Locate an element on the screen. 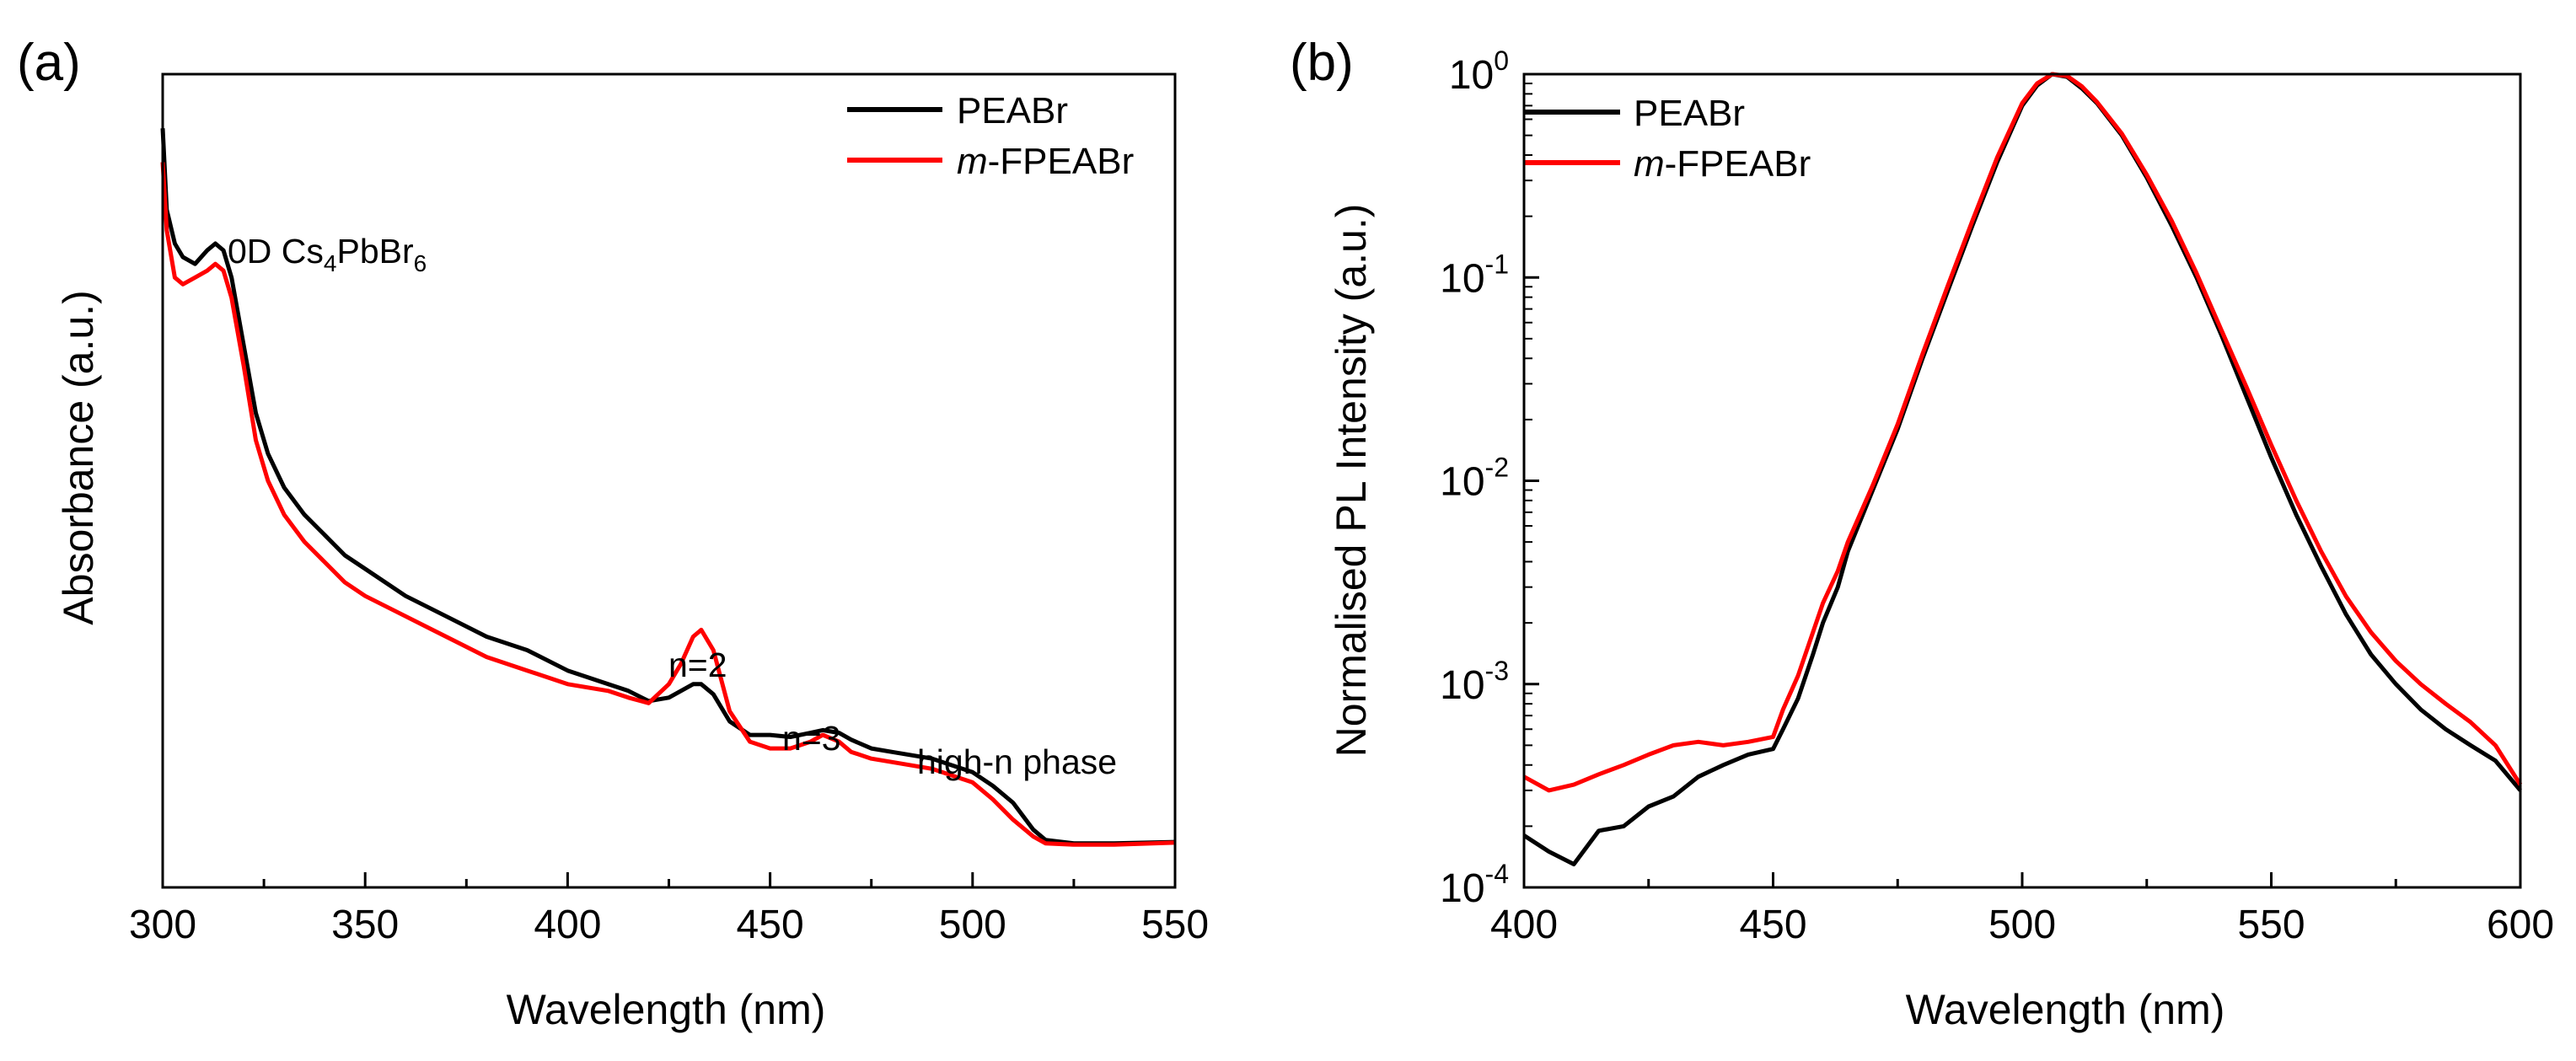 Image resolution: width=2576 pixels, height=1061 pixels. panel-b-ylabel: Normalised PL Intensity (a.u.) is located at coordinates (1351, 481).